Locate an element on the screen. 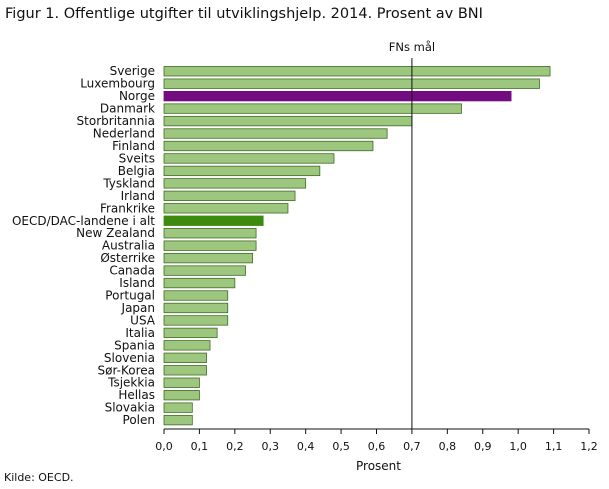  category-label-new-zealand: New Zealand is located at coordinates (115, 233).